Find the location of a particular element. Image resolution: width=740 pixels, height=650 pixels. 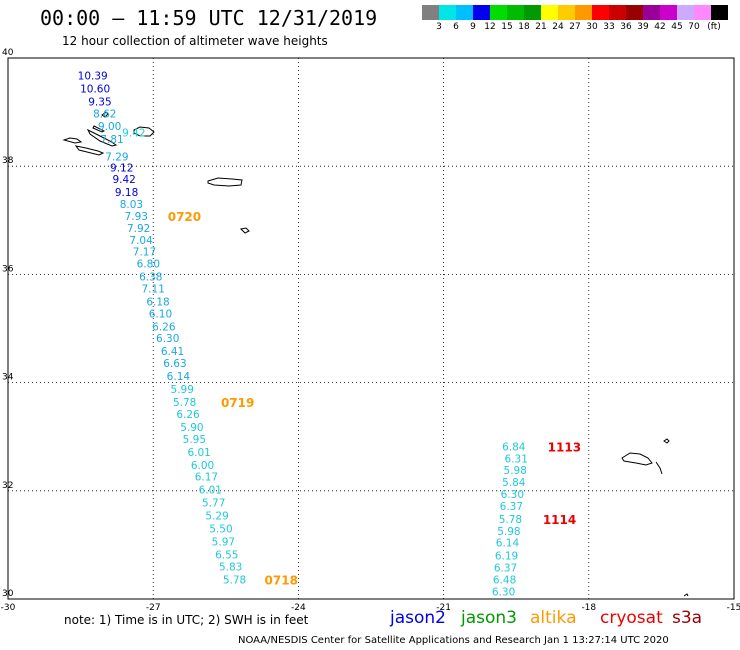

wave-height-value: 7.92 is located at coordinates (138, 229).